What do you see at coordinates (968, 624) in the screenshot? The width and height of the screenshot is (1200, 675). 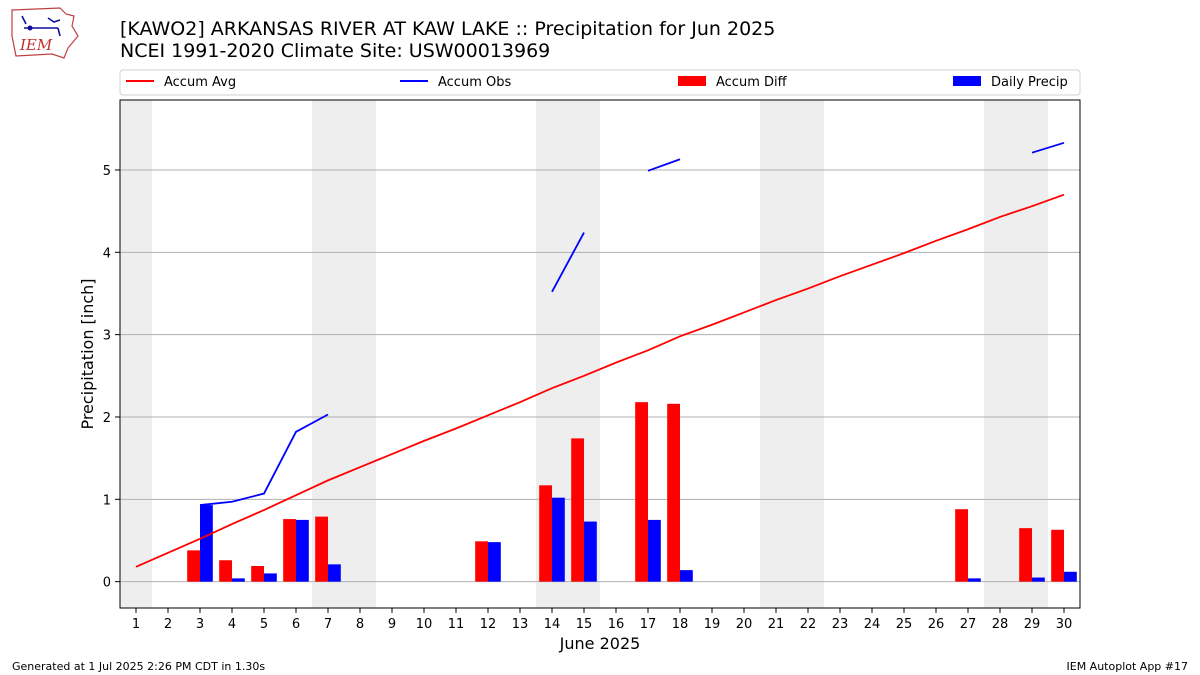 I see `x-tick-label: 27` at bounding box center [968, 624].